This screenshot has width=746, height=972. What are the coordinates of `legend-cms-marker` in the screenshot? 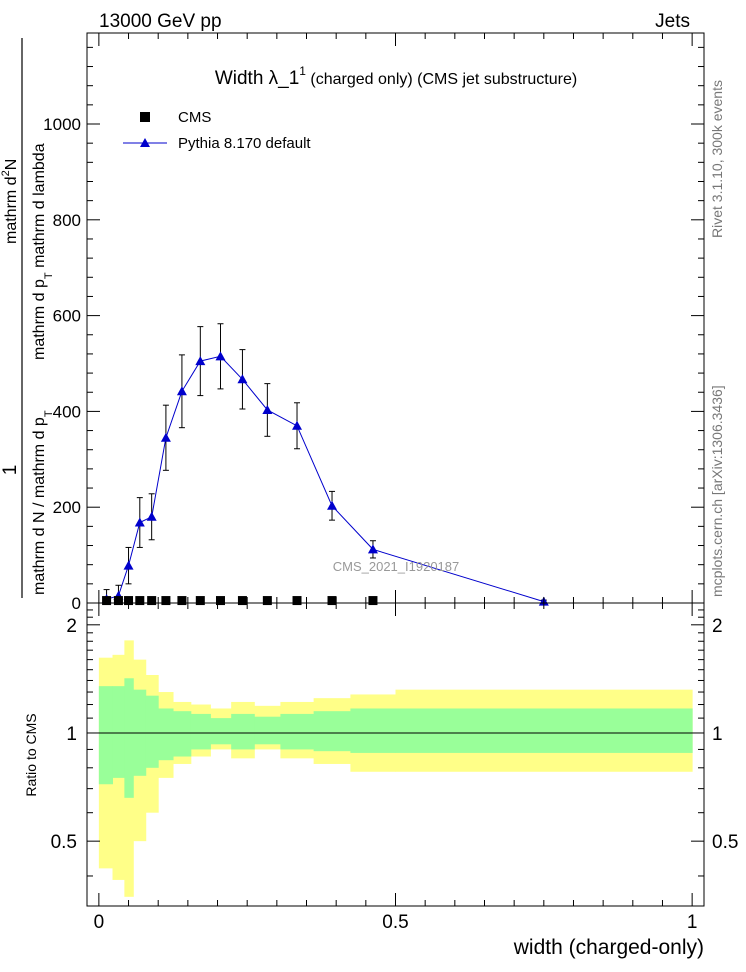 It's located at (145, 117).